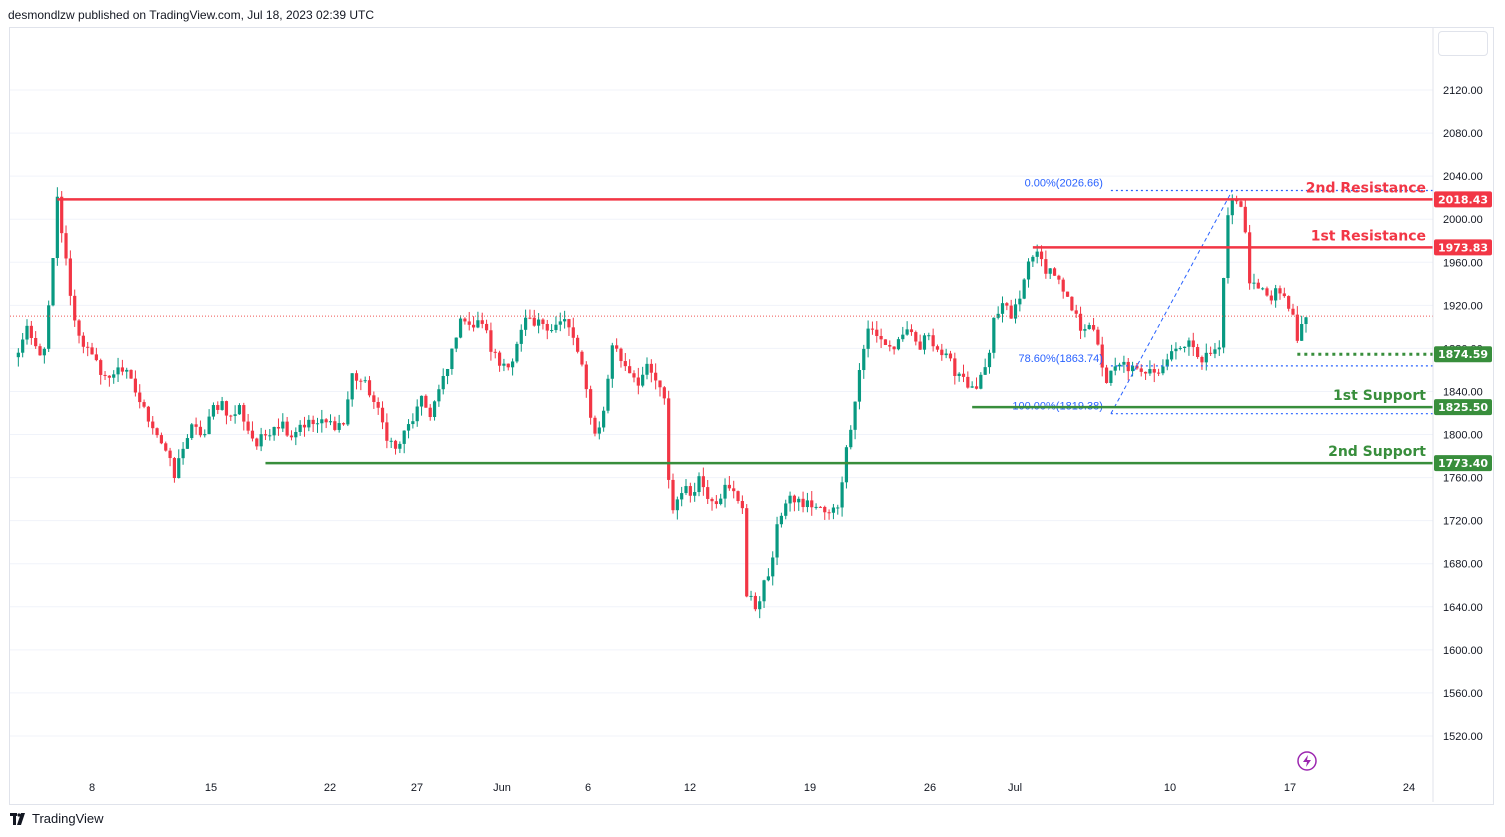 Image resolution: width=1505 pixels, height=837 pixels. What do you see at coordinates (1368, 236) in the screenshot?
I see `level-title: 1st Resistance` at bounding box center [1368, 236].